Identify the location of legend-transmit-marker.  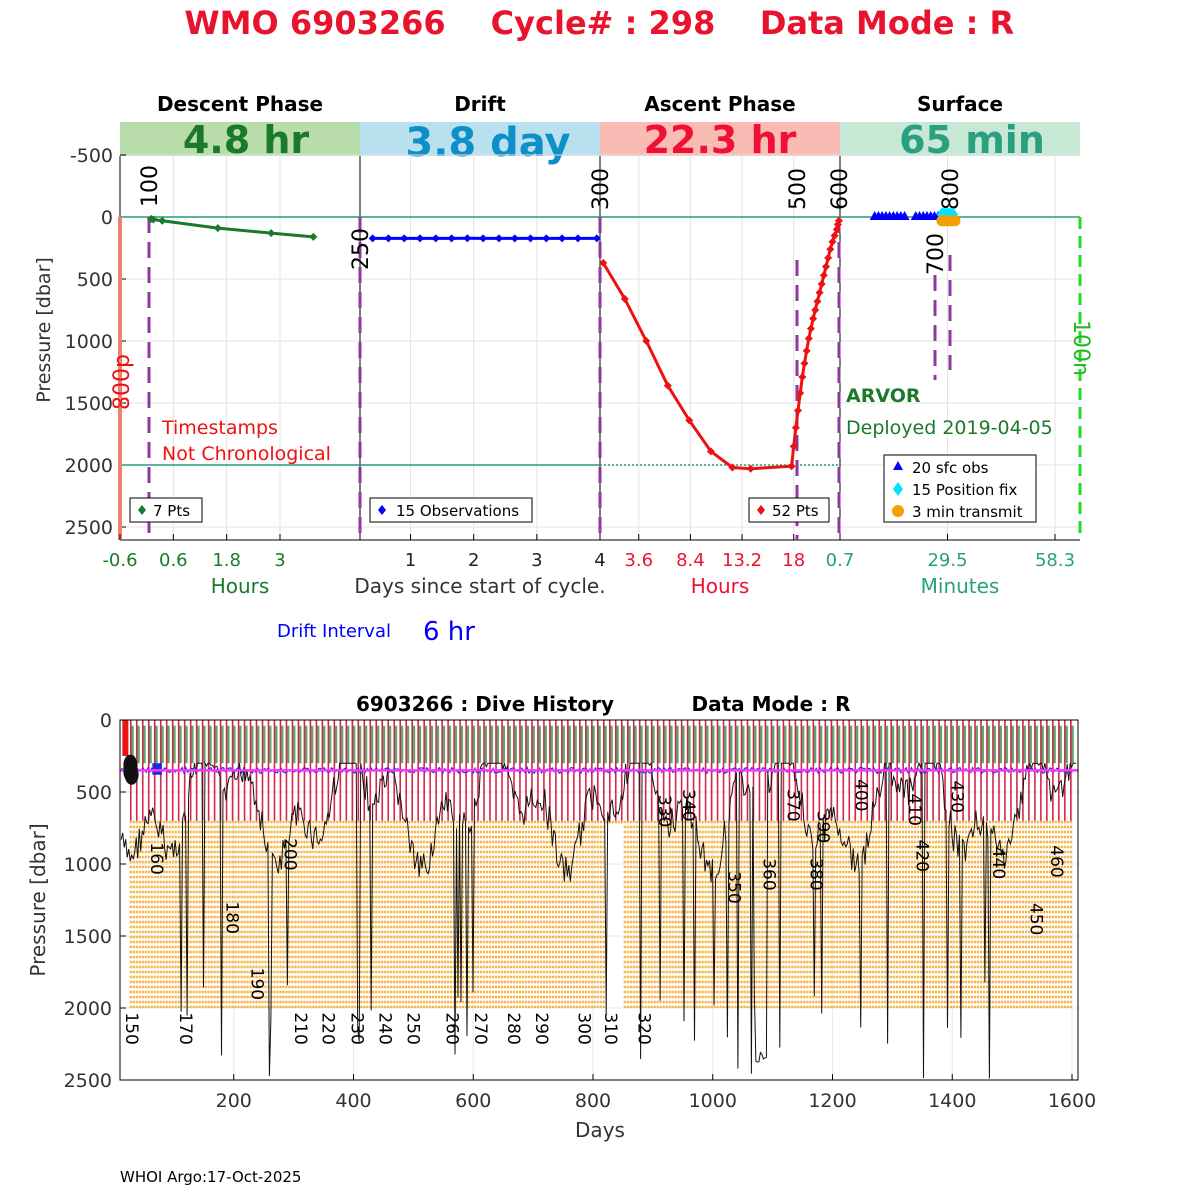
(898, 511).